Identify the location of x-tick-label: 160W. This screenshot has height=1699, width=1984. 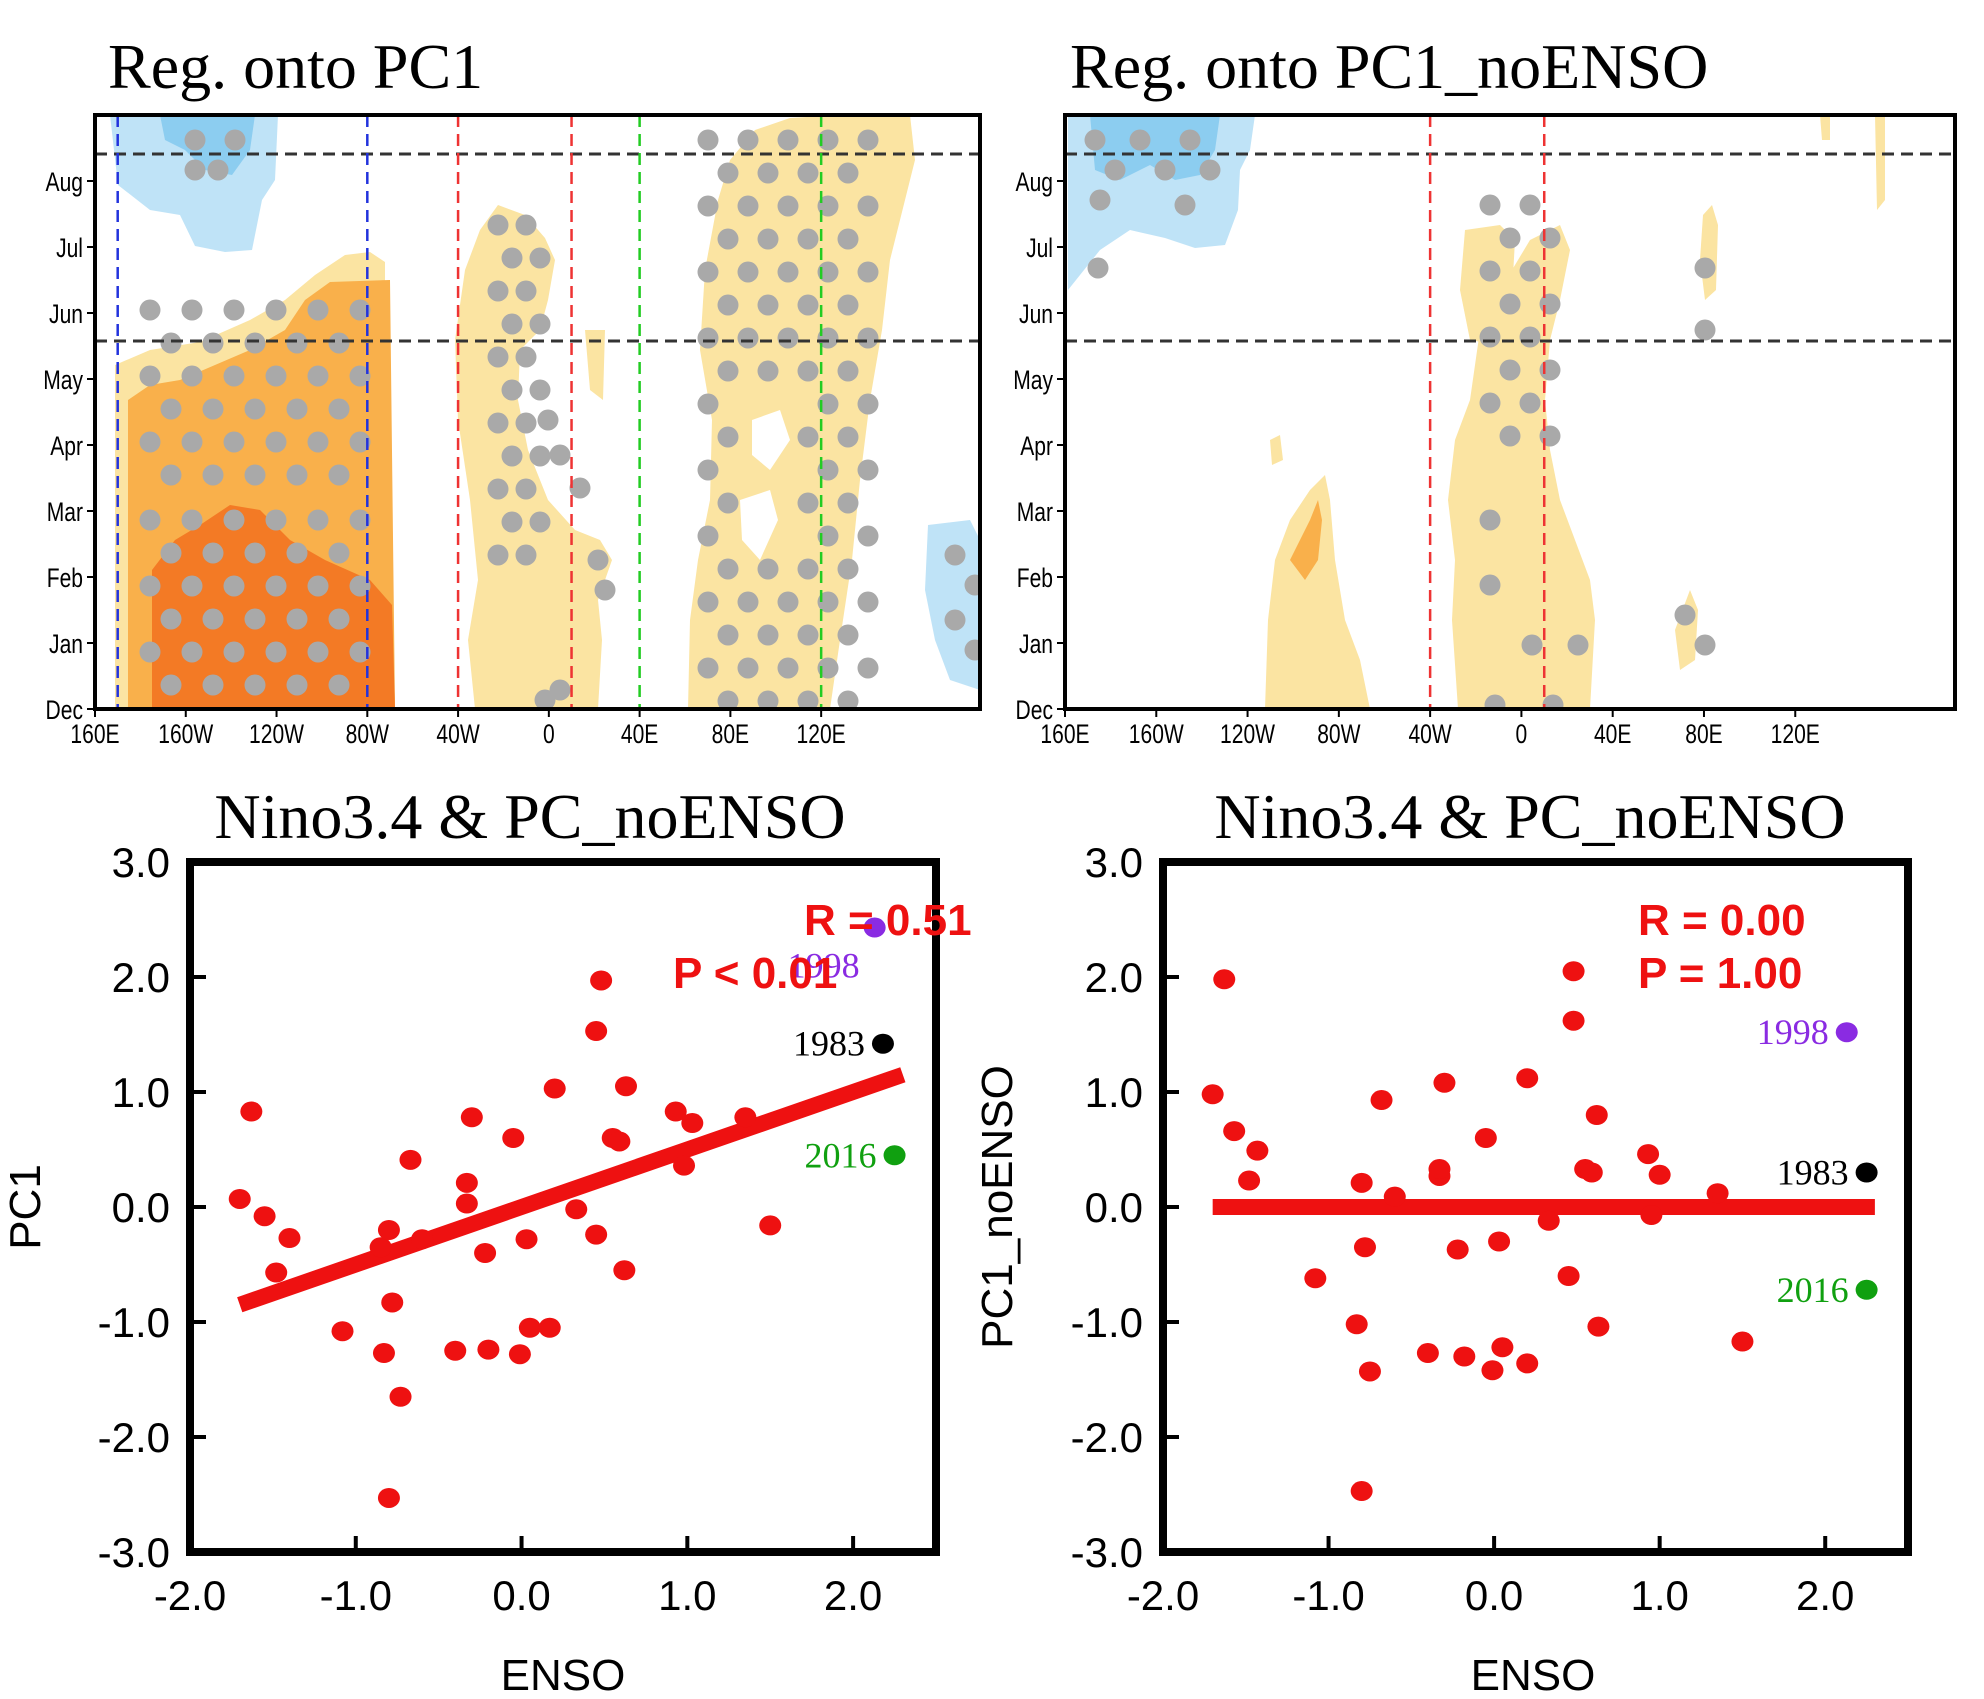
(1156, 735).